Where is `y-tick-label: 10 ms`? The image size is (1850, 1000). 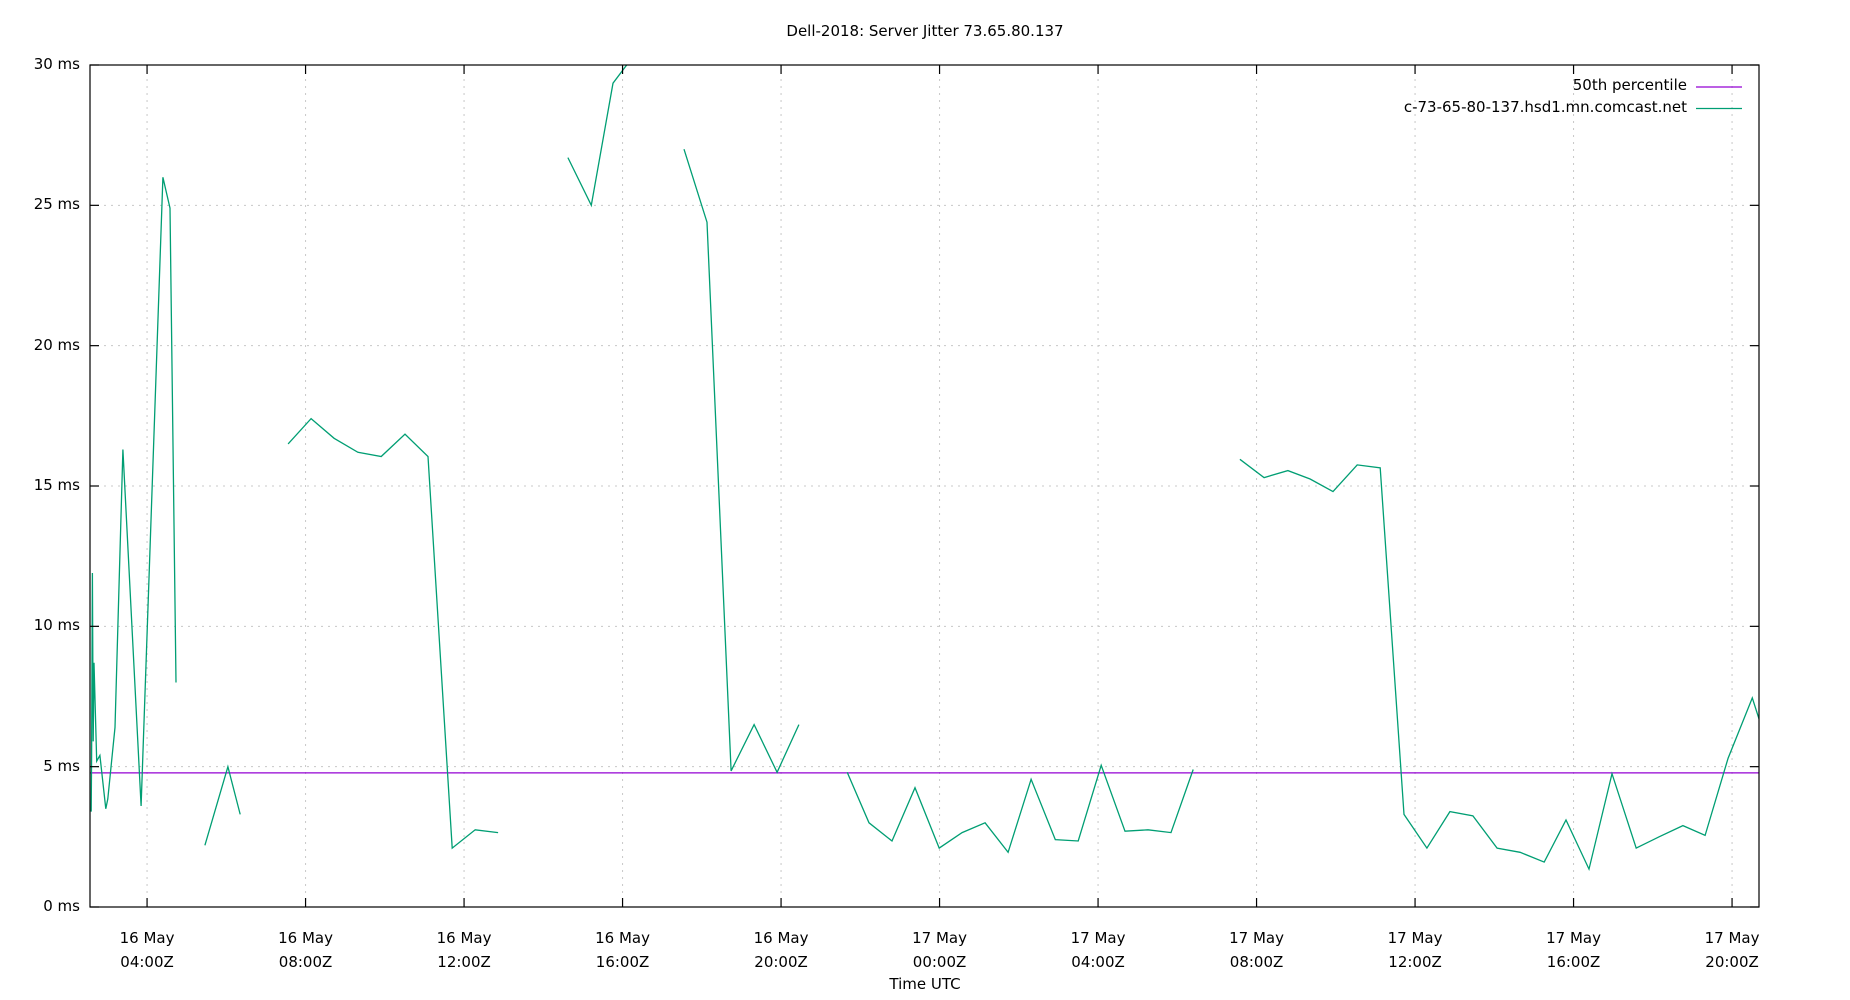 y-tick-label: 10 ms is located at coordinates (56, 625).